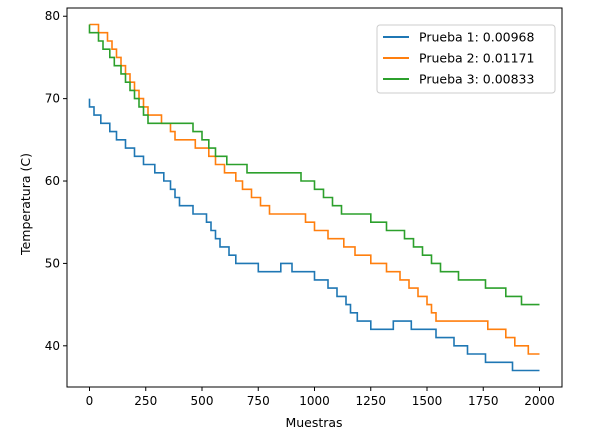 The width and height of the screenshot is (594, 444). What do you see at coordinates (477, 37) in the screenshot?
I see `legend-label-1: Prueba 1: 0.00968` at bounding box center [477, 37].